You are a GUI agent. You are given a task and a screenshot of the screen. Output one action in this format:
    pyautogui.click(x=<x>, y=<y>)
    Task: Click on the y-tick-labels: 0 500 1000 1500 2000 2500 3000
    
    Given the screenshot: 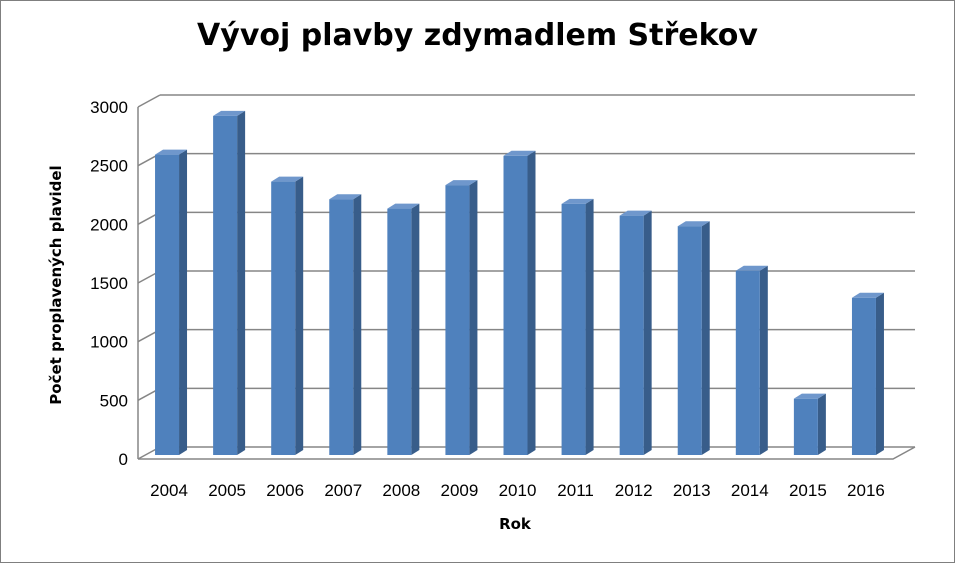 What is the action you would take?
    pyautogui.click(x=109, y=283)
    